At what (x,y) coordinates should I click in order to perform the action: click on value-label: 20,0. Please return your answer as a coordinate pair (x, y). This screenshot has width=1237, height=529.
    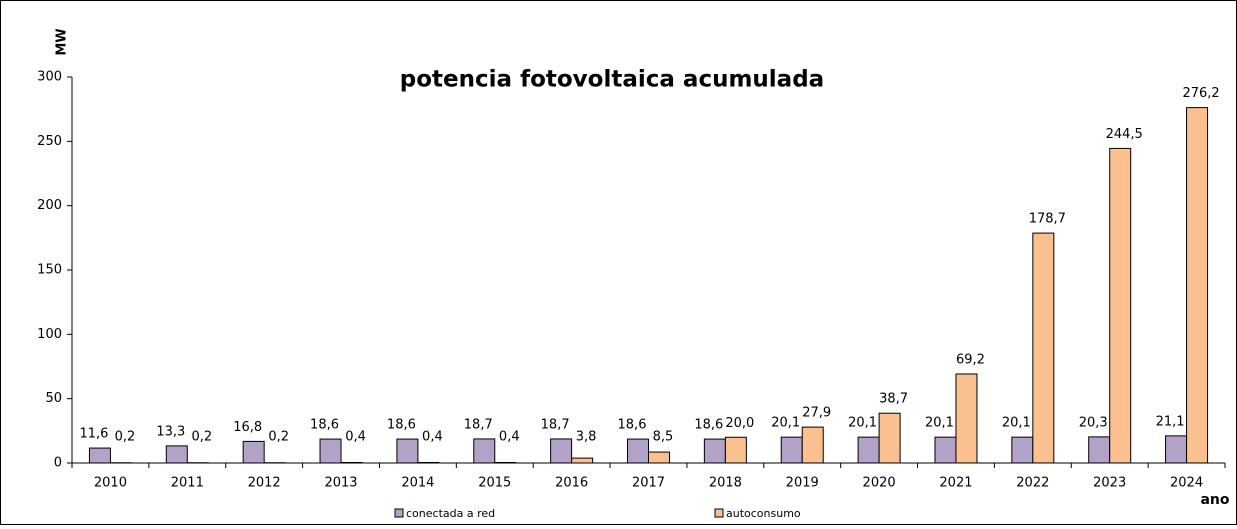
    Looking at the image, I should click on (739, 423).